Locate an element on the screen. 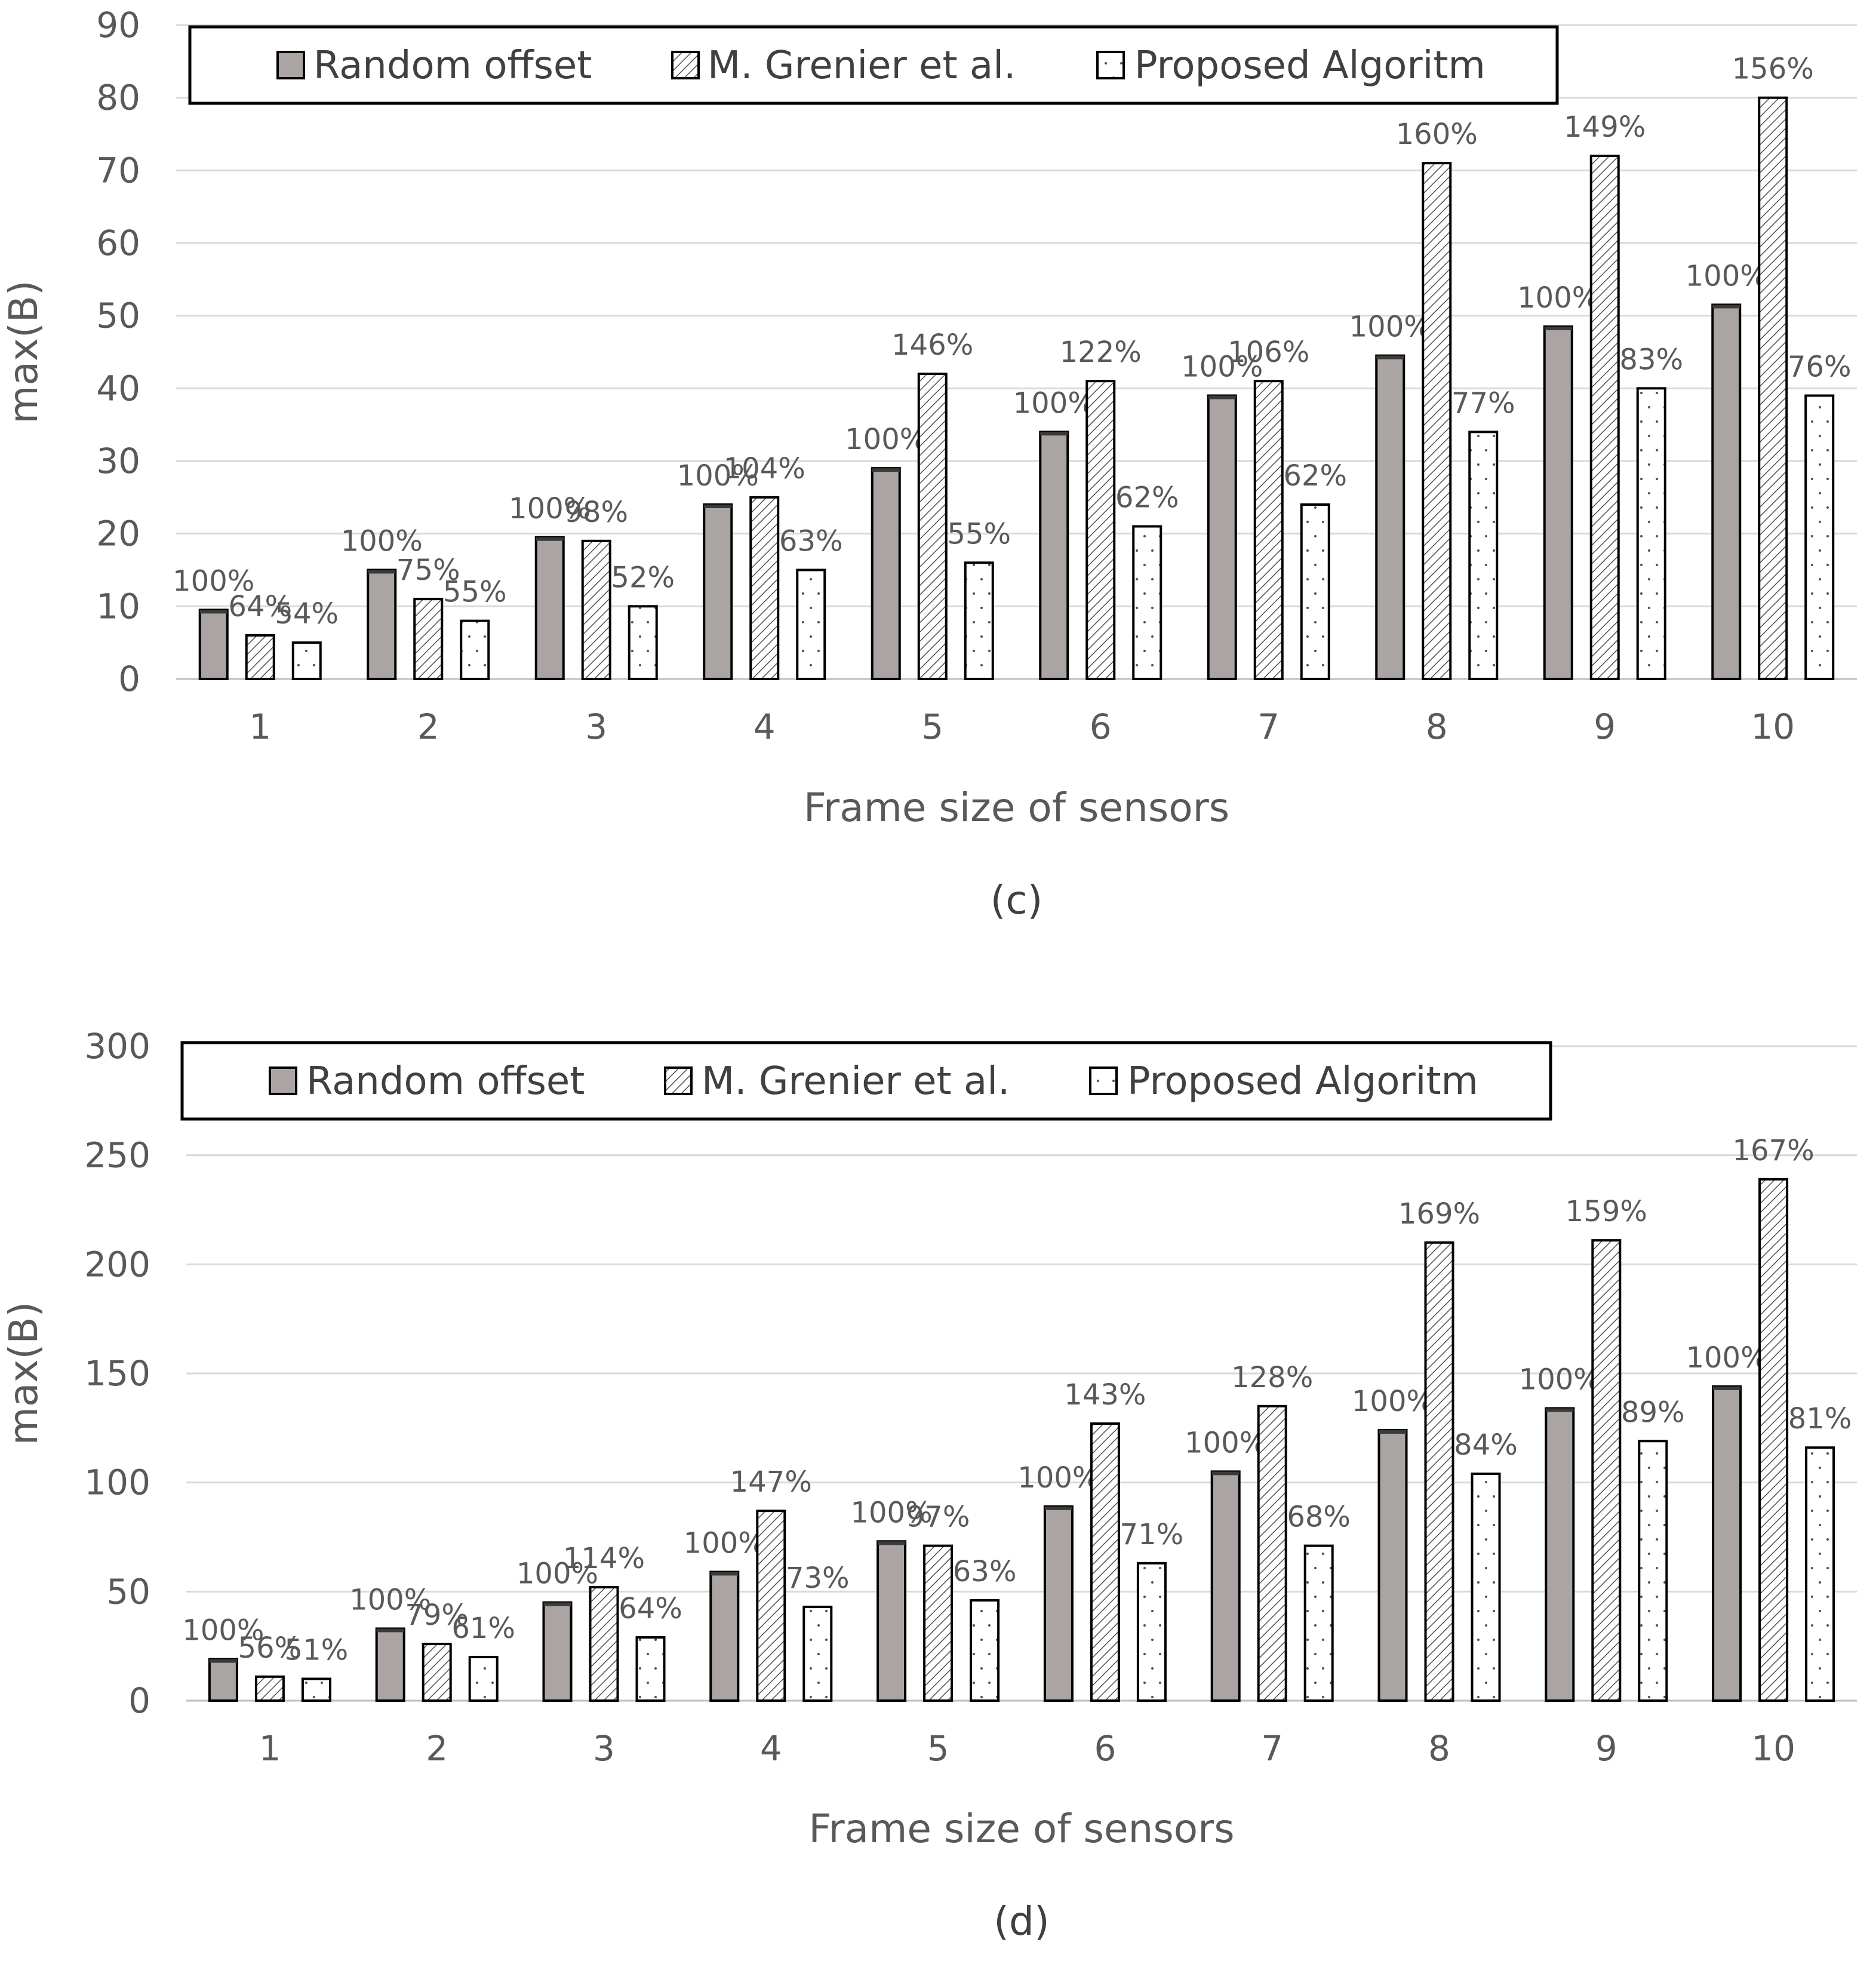  data-label: 75% is located at coordinates (428, 570).